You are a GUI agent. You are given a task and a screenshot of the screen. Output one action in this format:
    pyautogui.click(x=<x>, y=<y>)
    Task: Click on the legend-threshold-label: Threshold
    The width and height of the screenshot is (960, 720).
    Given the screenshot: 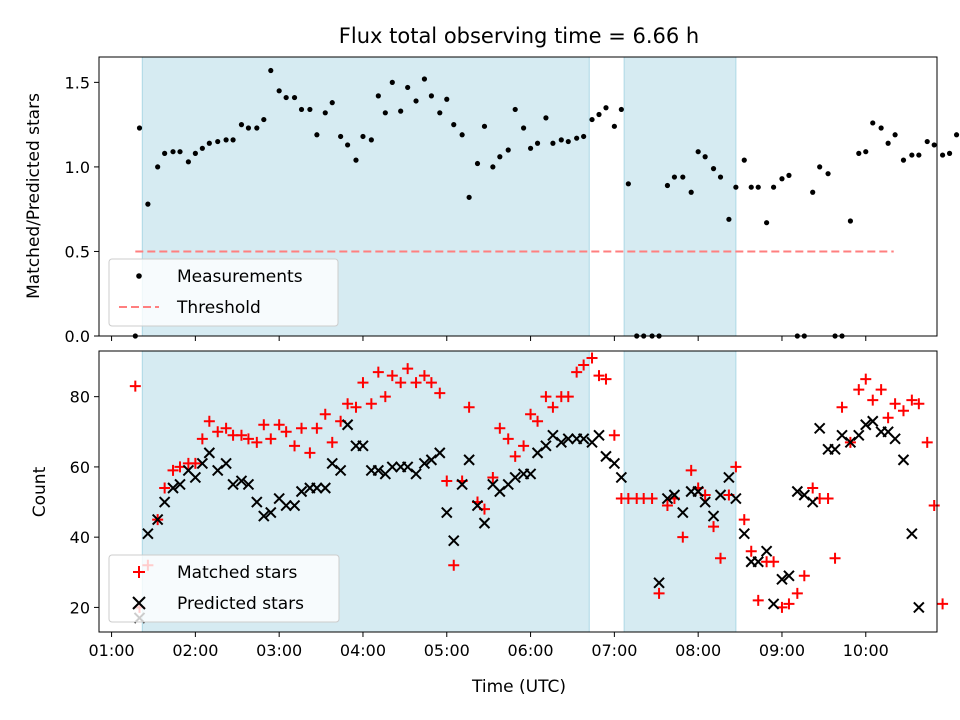 What is the action you would take?
    pyautogui.click(x=218, y=308)
    